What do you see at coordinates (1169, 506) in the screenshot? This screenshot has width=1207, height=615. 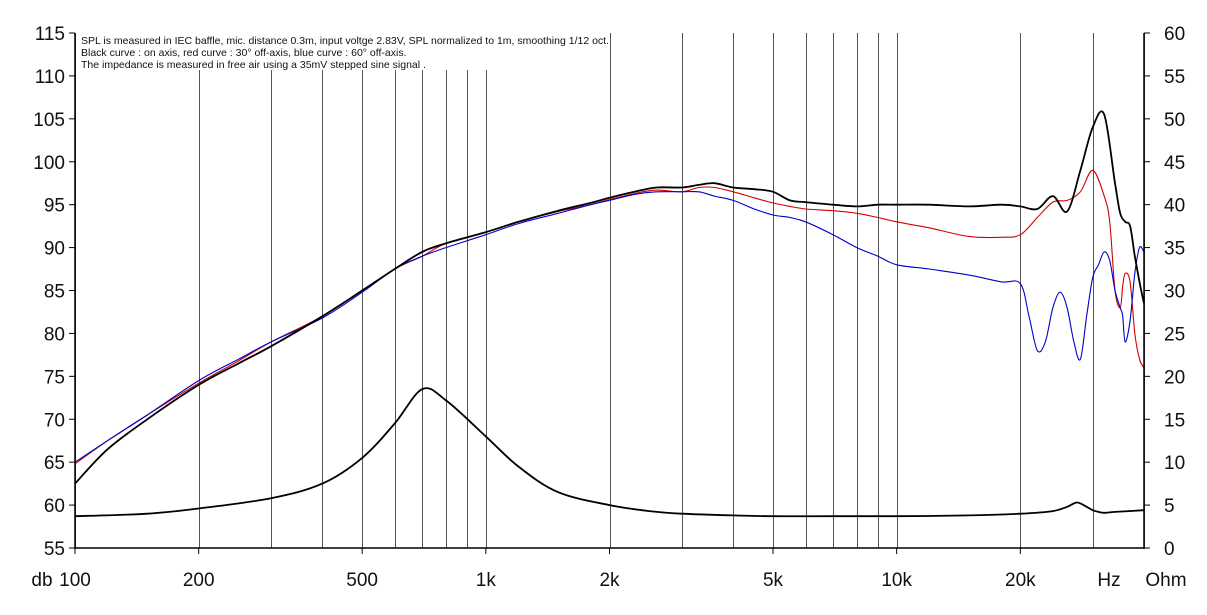 I see `right-tick-label-5: 5` at bounding box center [1169, 506].